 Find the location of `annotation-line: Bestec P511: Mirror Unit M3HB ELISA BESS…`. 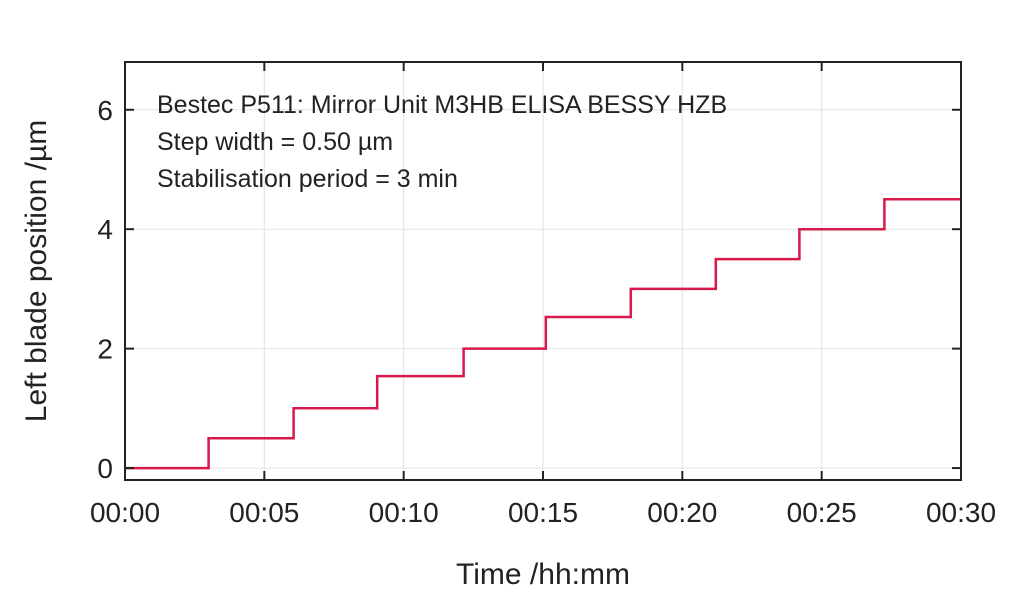

annotation-line: Bestec P511: Mirror Unit M3HB ELISA BESS… is located at coordinates (442, 105).